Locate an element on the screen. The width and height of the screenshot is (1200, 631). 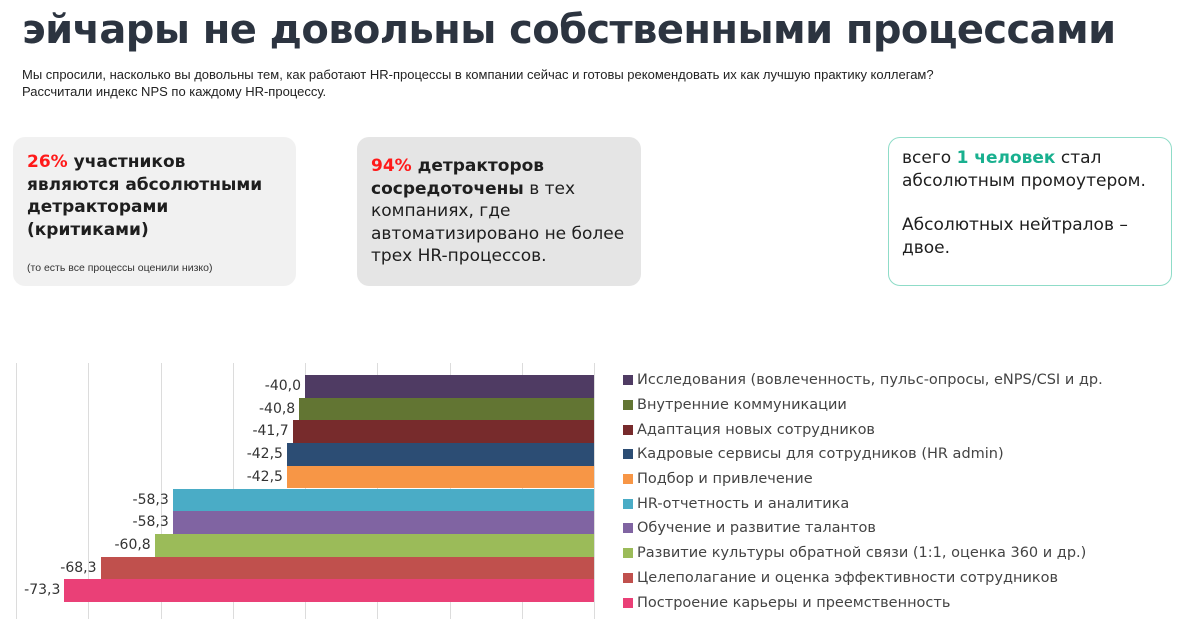
stat-description-bold: детракторов сосредоточены is located at coordinates (458, 177).